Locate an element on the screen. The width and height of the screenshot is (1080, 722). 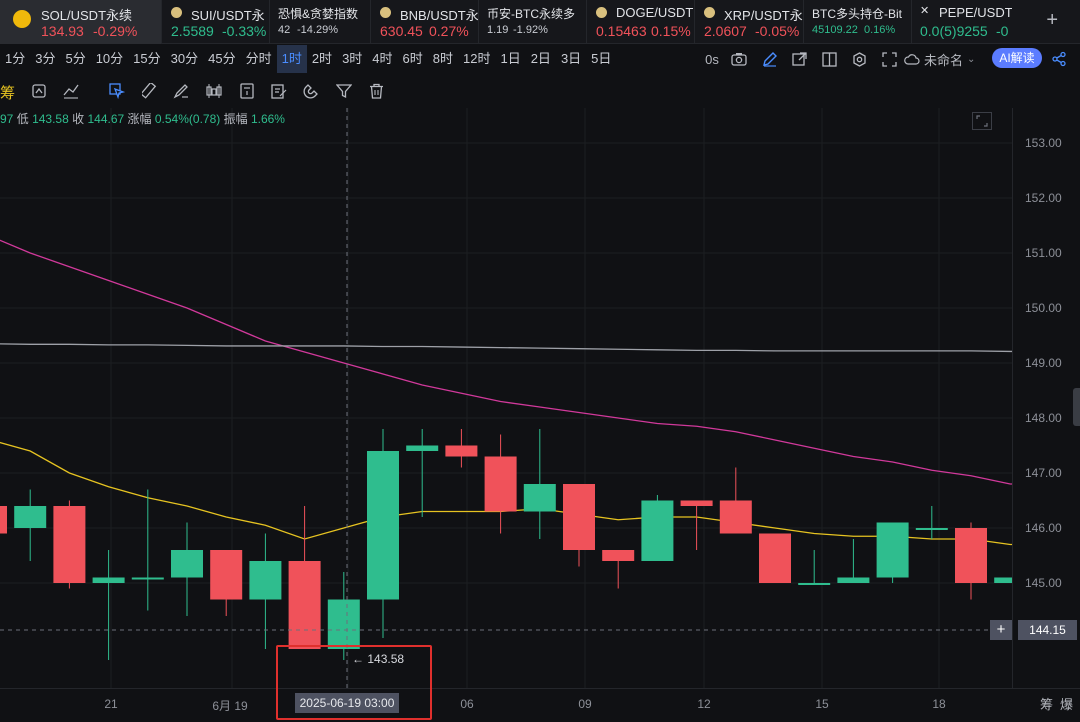
filter-icon is located at coordinates (344, 91).